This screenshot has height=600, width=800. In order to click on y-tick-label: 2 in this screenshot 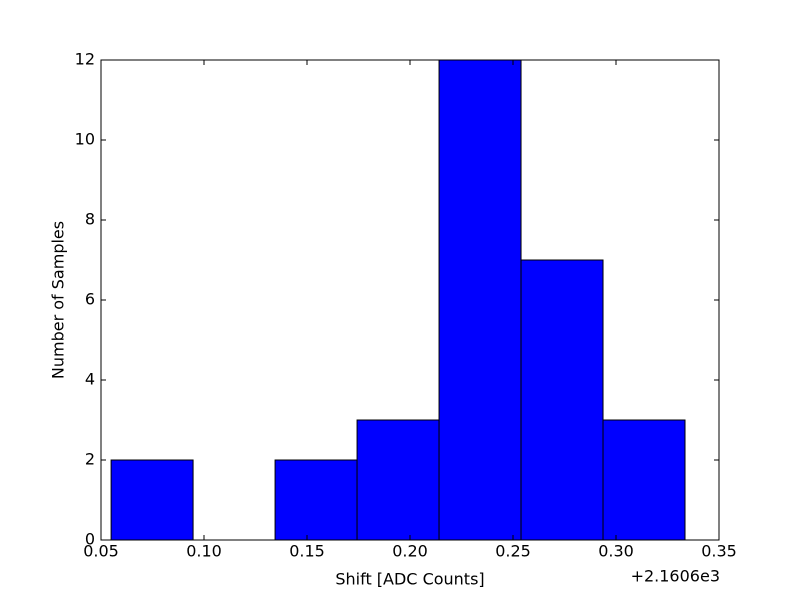, I will do `click(90, 459)`.